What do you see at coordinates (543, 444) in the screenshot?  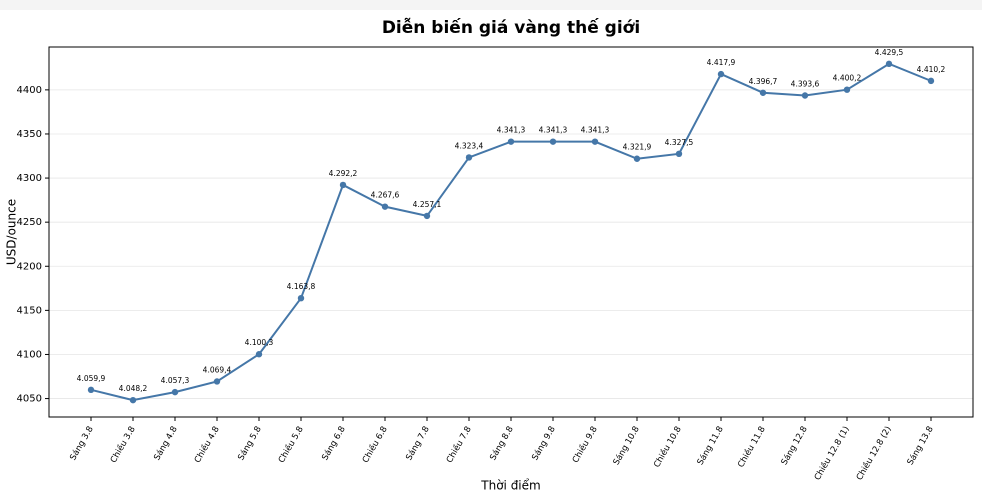 I see `x-tick-label: Sáng 9.8` at bounding box center [543, 444].